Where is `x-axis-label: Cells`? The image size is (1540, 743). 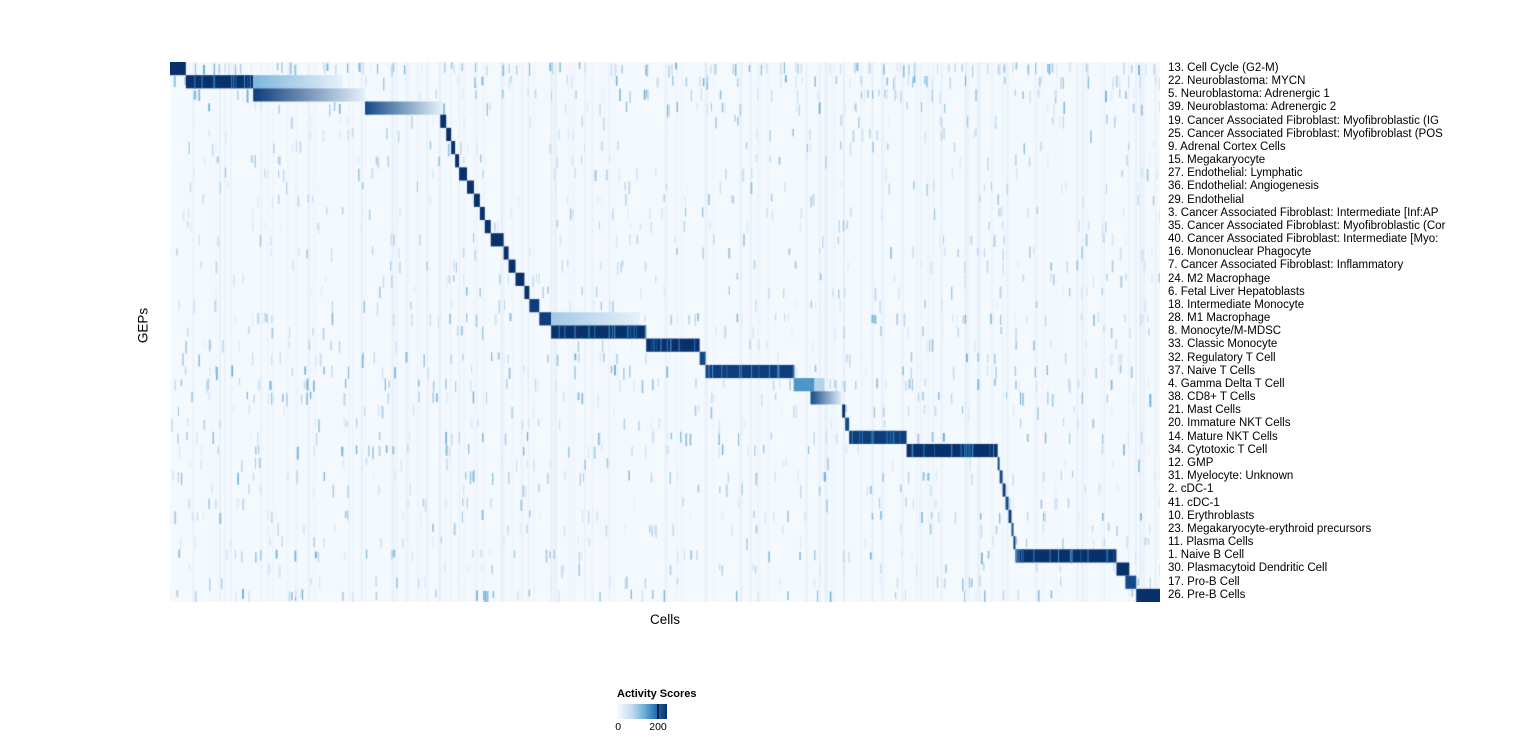 x-axis-label: Cells is located at coordinates (664, 619).